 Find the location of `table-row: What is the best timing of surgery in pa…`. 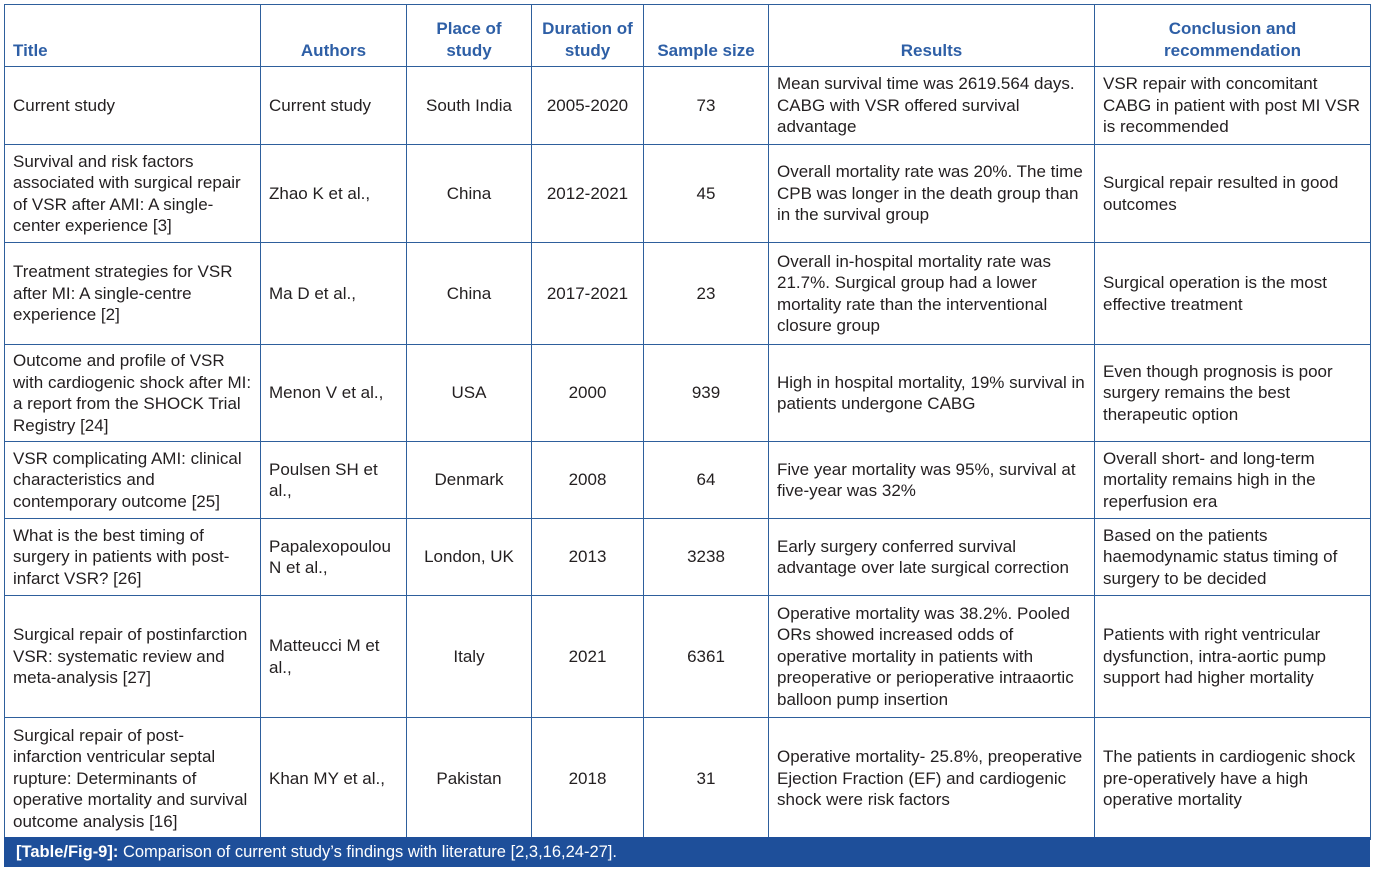

table-row: What is the best timing of surgery in pa… is located at coordinates (687, 557).